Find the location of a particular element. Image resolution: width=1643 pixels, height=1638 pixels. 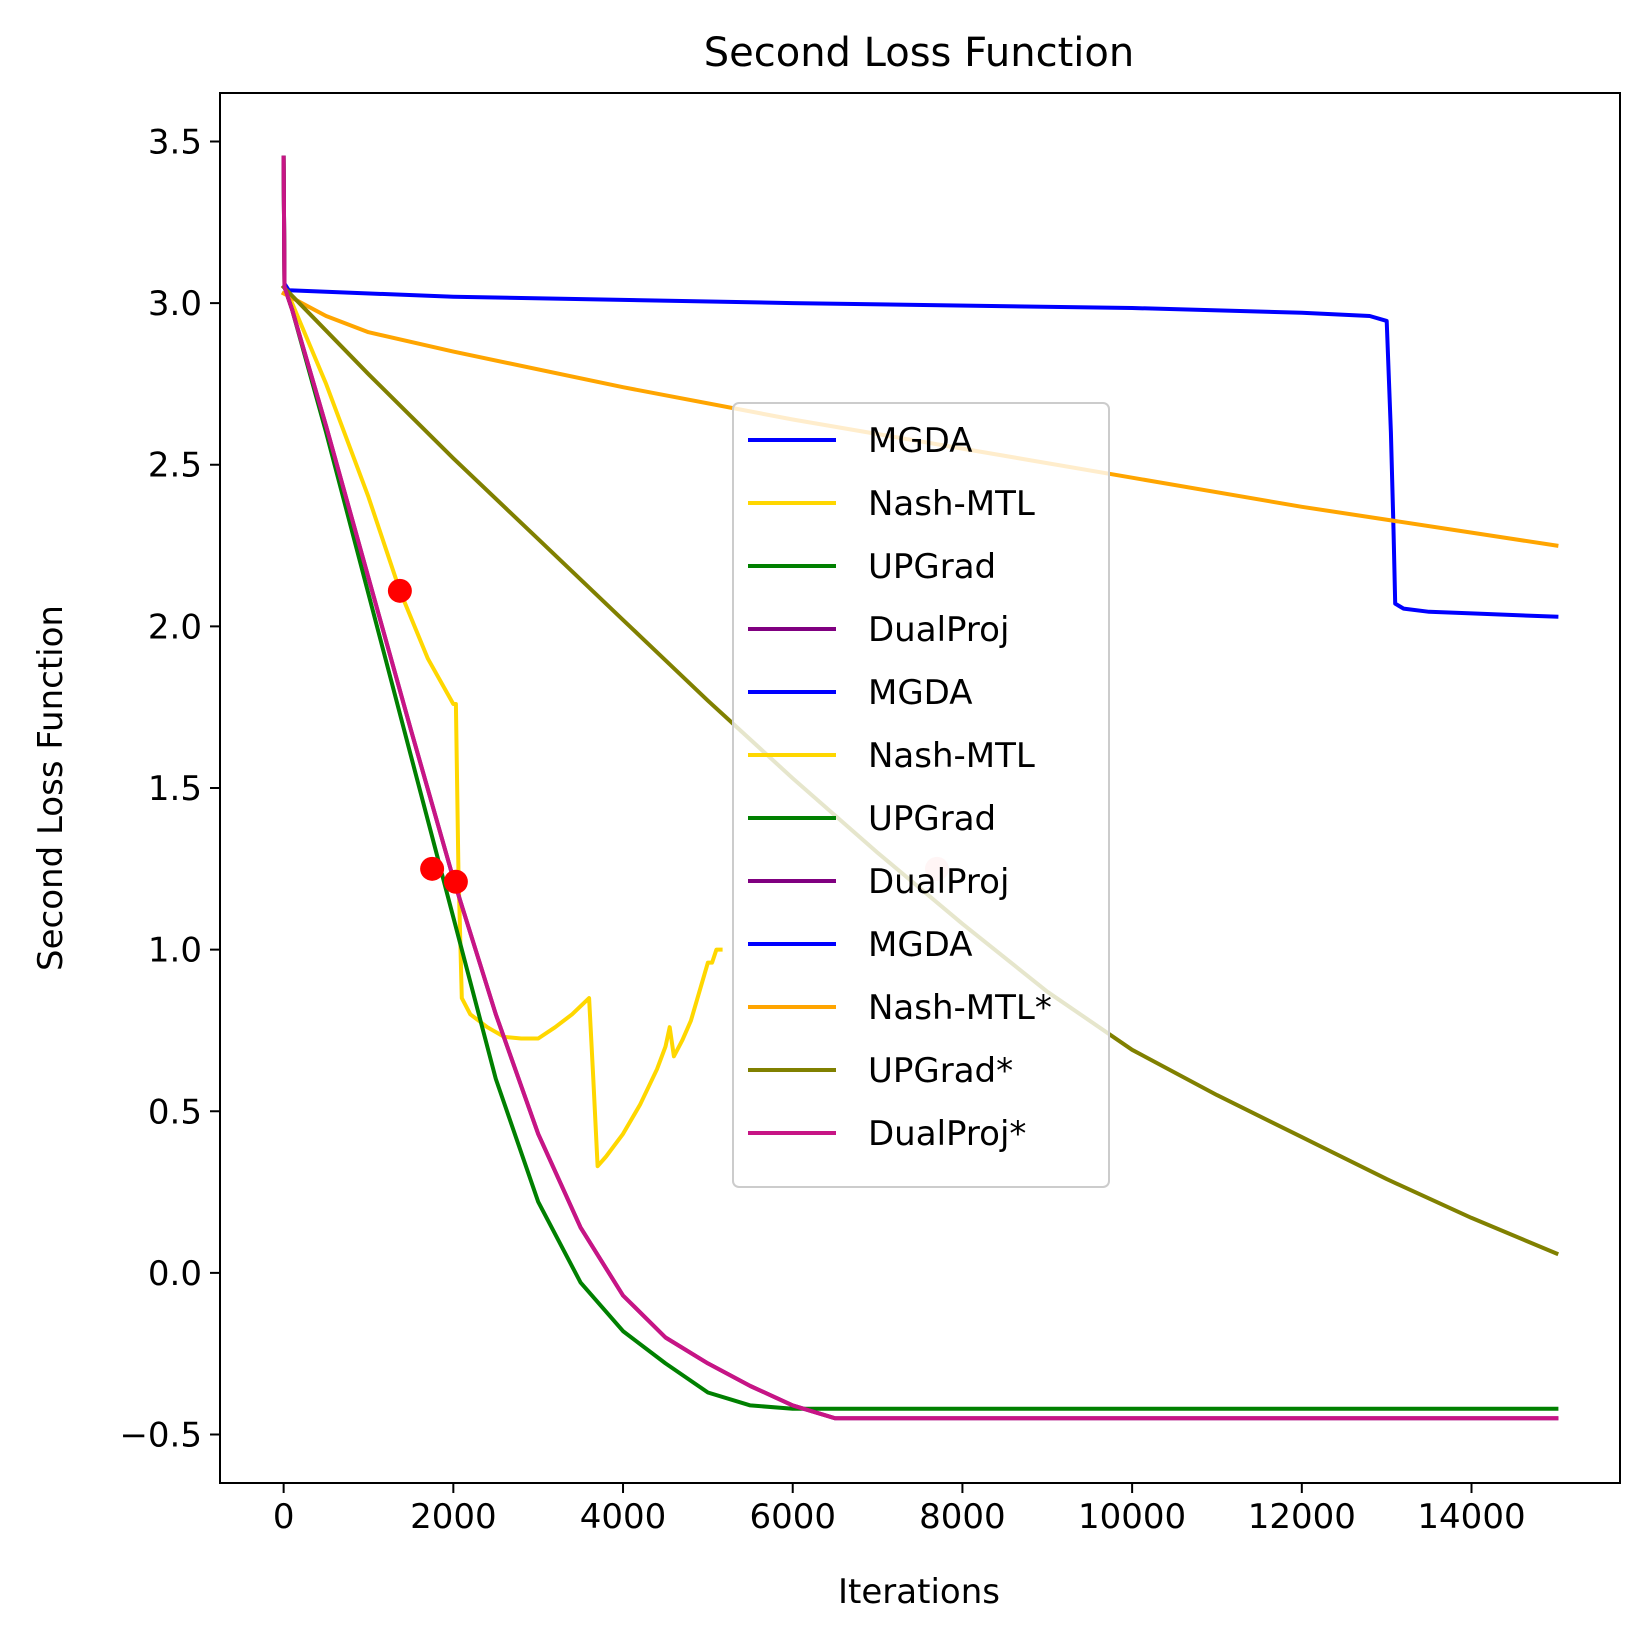

y-tick-label: 2.5 is located at coordinates (175, 466).